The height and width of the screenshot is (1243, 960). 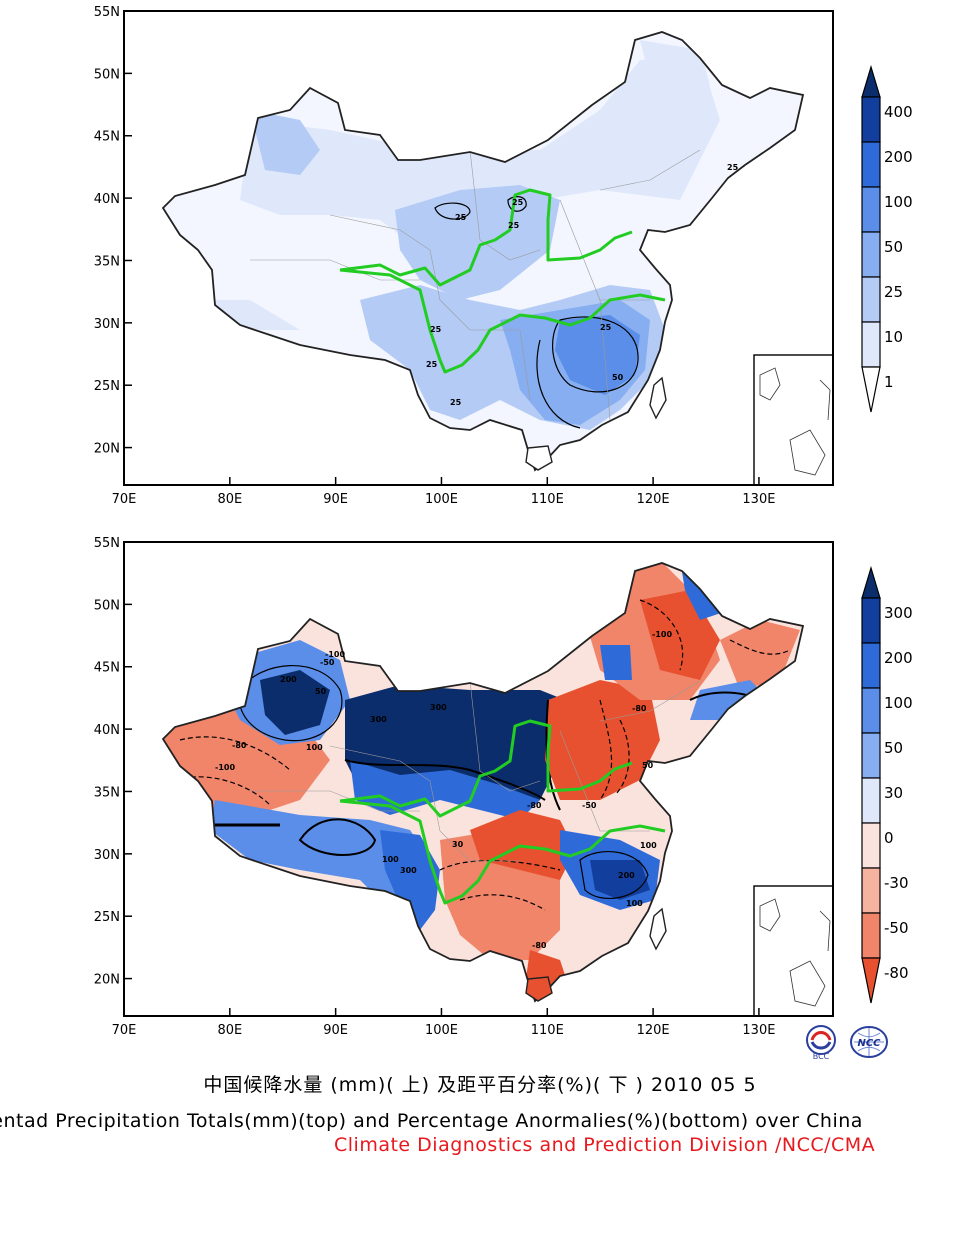 What do you see at coordinates (898, 112) in the screenshot?
I see `top-colorbar-label: 400` at bounding box center [898, 112].